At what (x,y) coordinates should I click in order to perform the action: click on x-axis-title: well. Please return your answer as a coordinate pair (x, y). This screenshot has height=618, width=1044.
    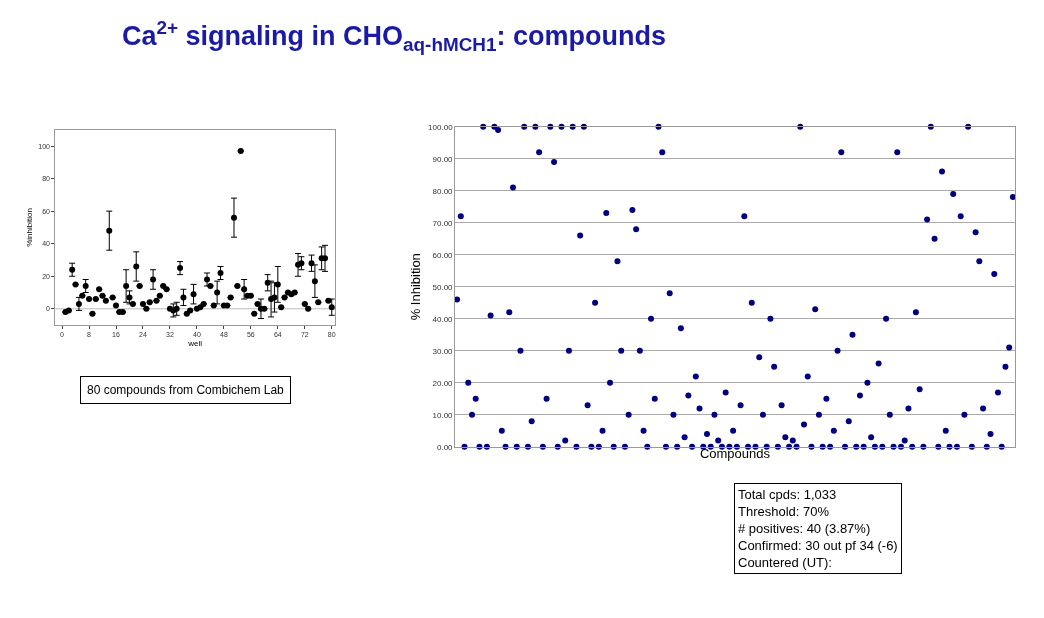
    Looking at the image, I should click on (195, 343).